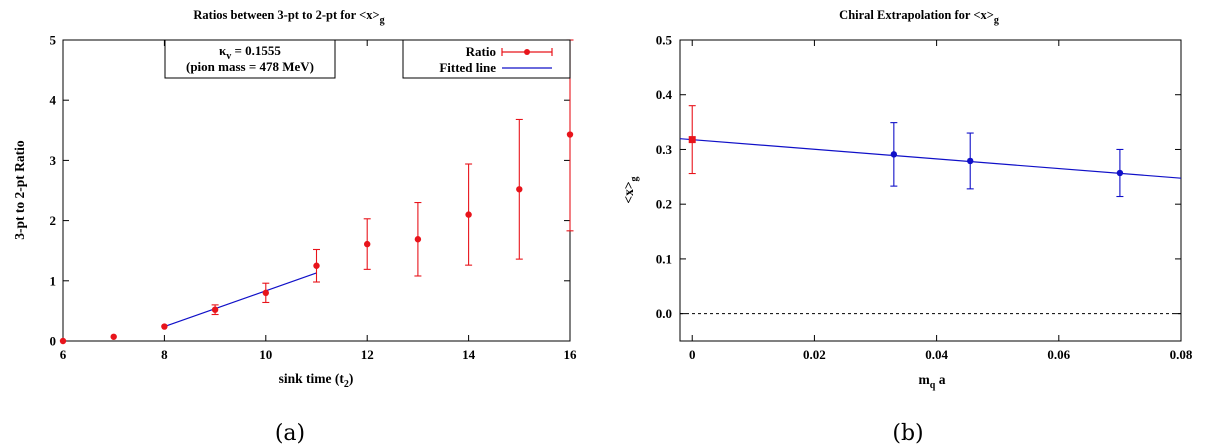 The height and width of the screenshot is (445, 1205). Describe the element at coordinates (164, 354) in the screenshot. I see `x-tick-label: 8` at that location.